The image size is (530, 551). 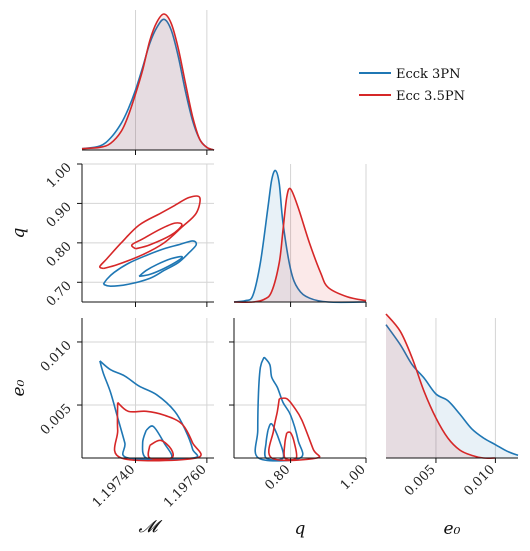 What do you see at coordinates (277, 477) in the screenshot?
I see `xtick-label-q-0: 0.80` at bounding box center [277, 477].